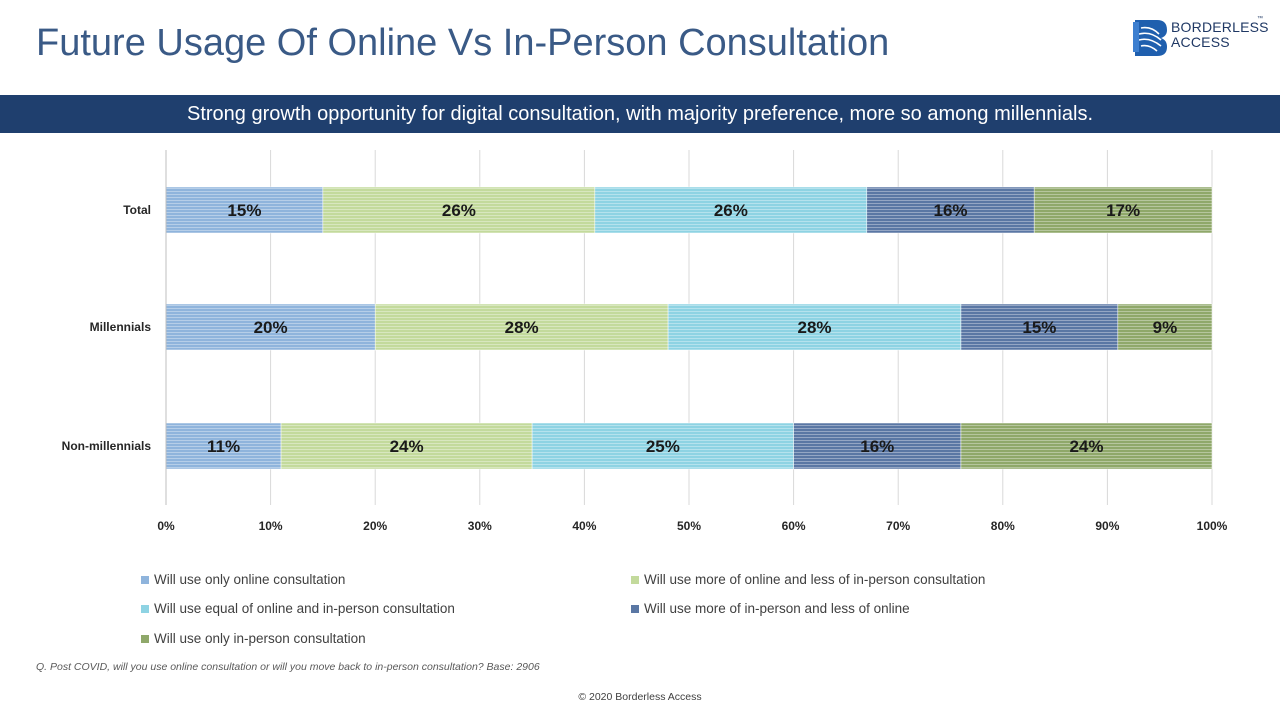  Describe the element at coordinates (1260, 19) in the screenshot. I see `logo-trademark: ™` at that location.